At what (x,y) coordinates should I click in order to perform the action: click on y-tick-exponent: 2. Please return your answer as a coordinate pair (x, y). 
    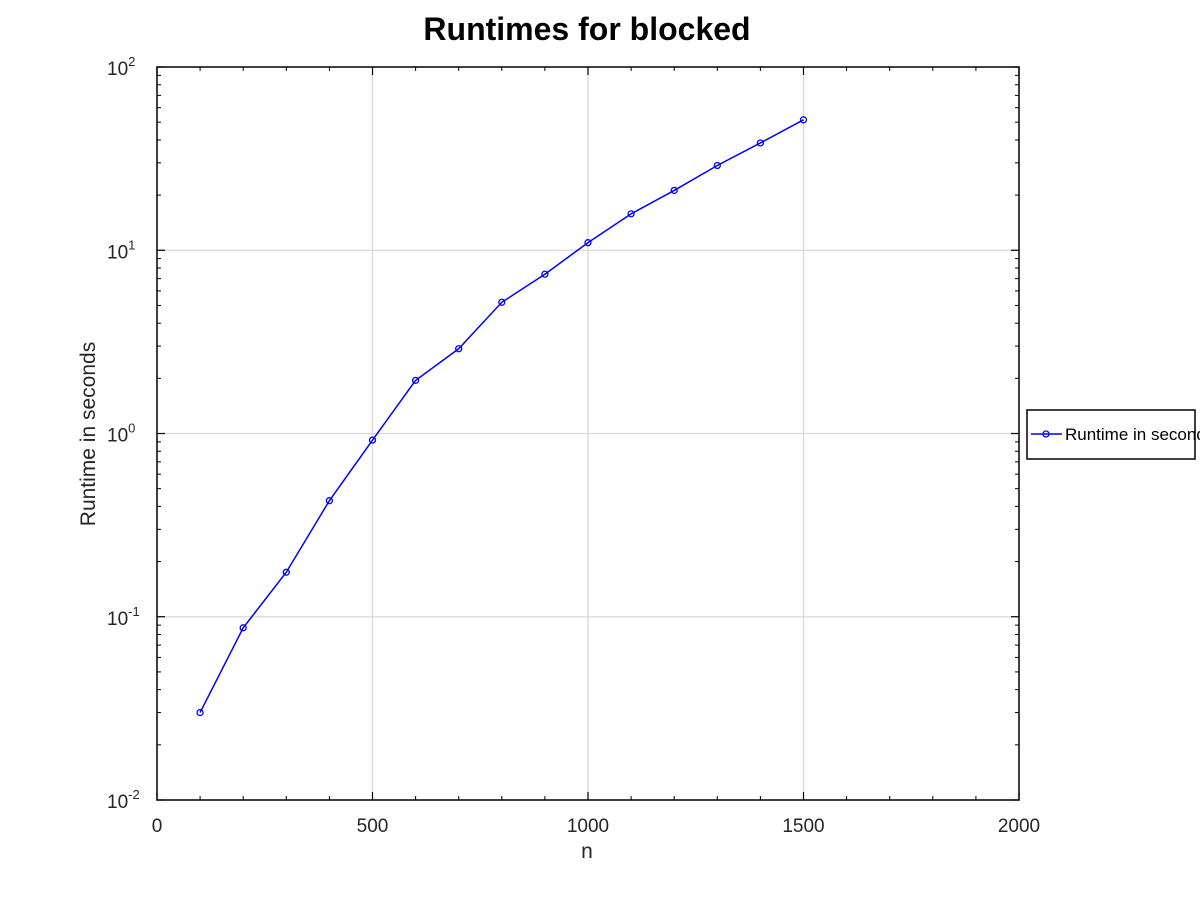
    Looking at the image, I should click on (131, 61).